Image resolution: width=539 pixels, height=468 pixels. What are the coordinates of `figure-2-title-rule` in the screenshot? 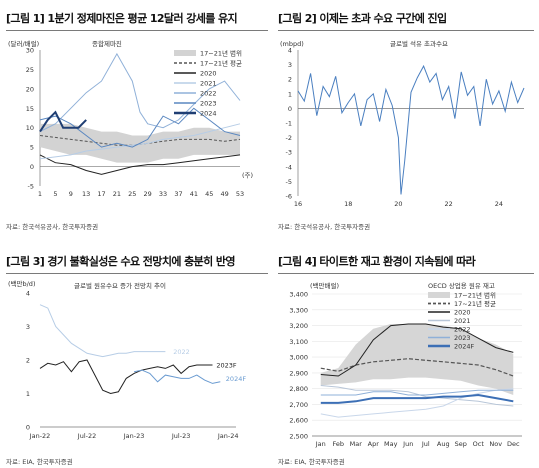 It's located at (406, 30).